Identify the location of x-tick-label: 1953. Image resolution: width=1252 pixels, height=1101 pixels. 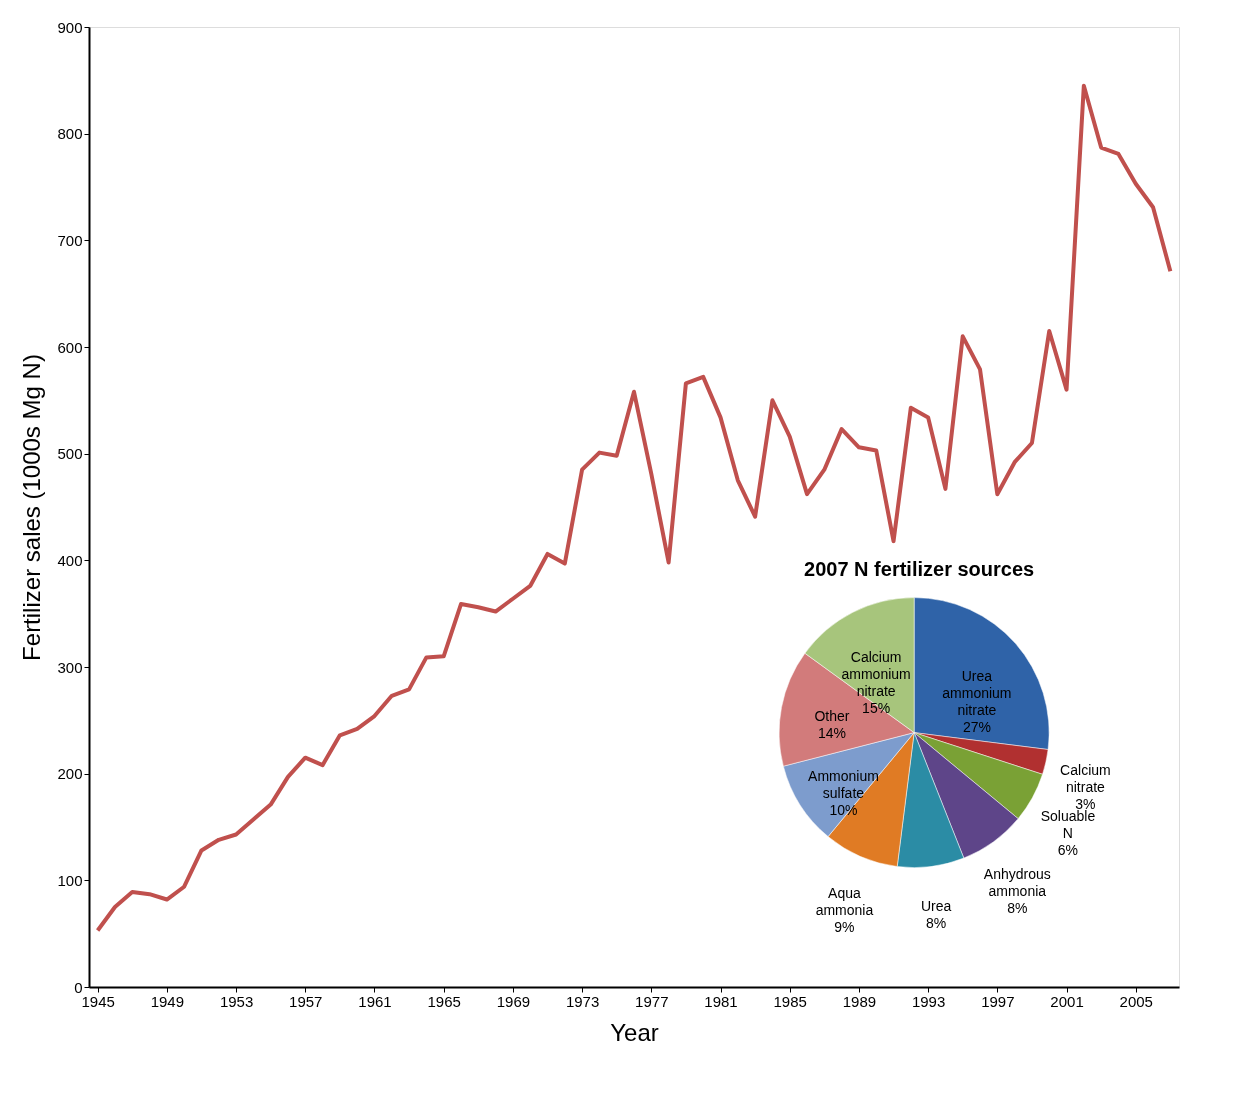
(236, 1001).